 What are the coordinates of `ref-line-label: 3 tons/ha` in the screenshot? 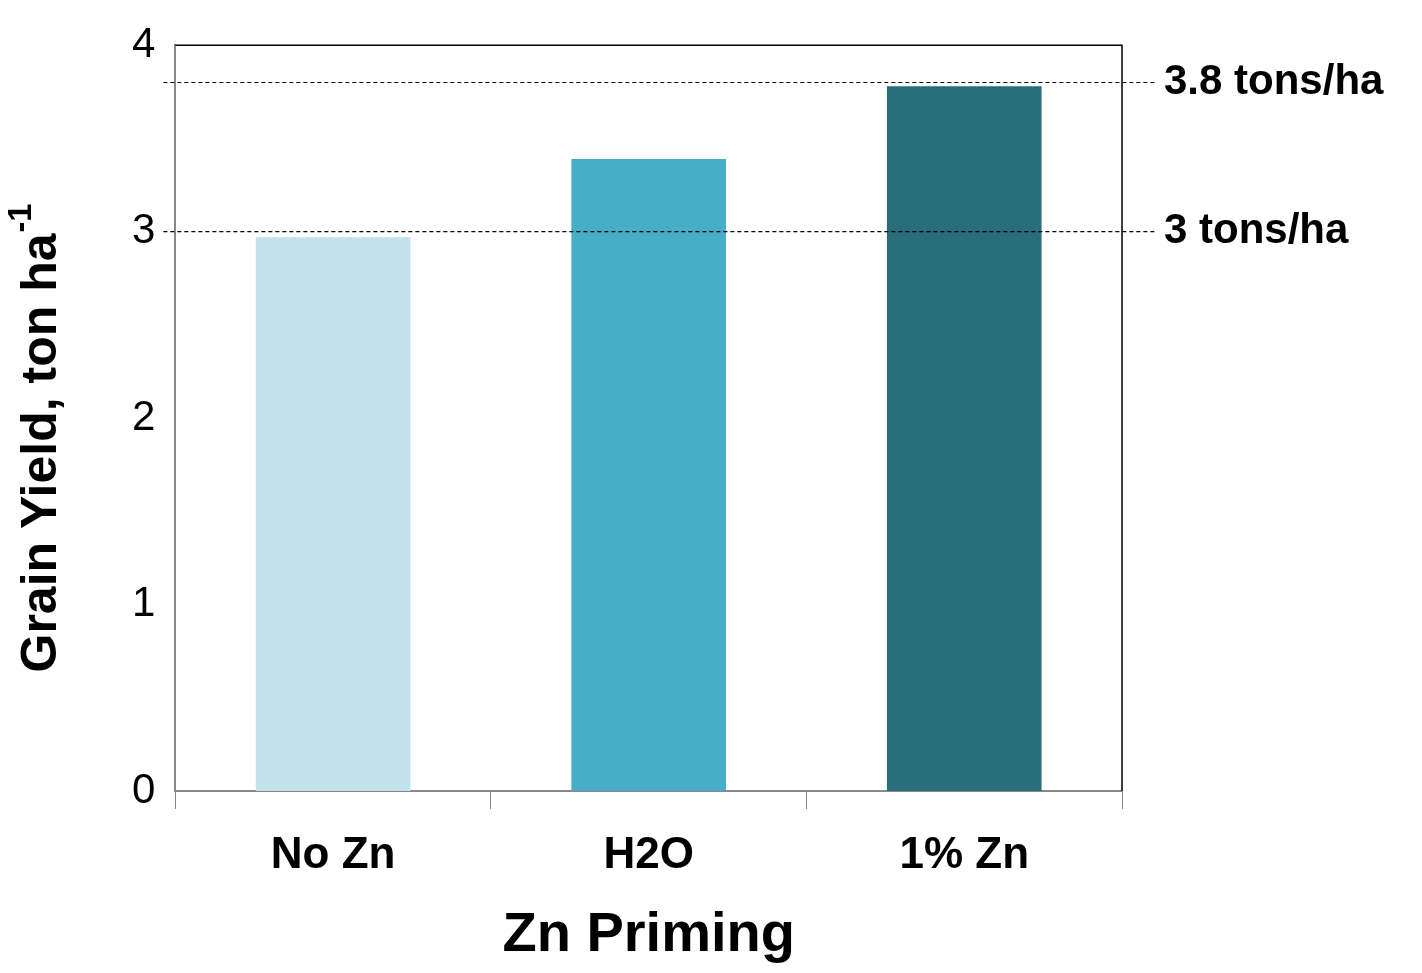 It's located at (1257, 229).